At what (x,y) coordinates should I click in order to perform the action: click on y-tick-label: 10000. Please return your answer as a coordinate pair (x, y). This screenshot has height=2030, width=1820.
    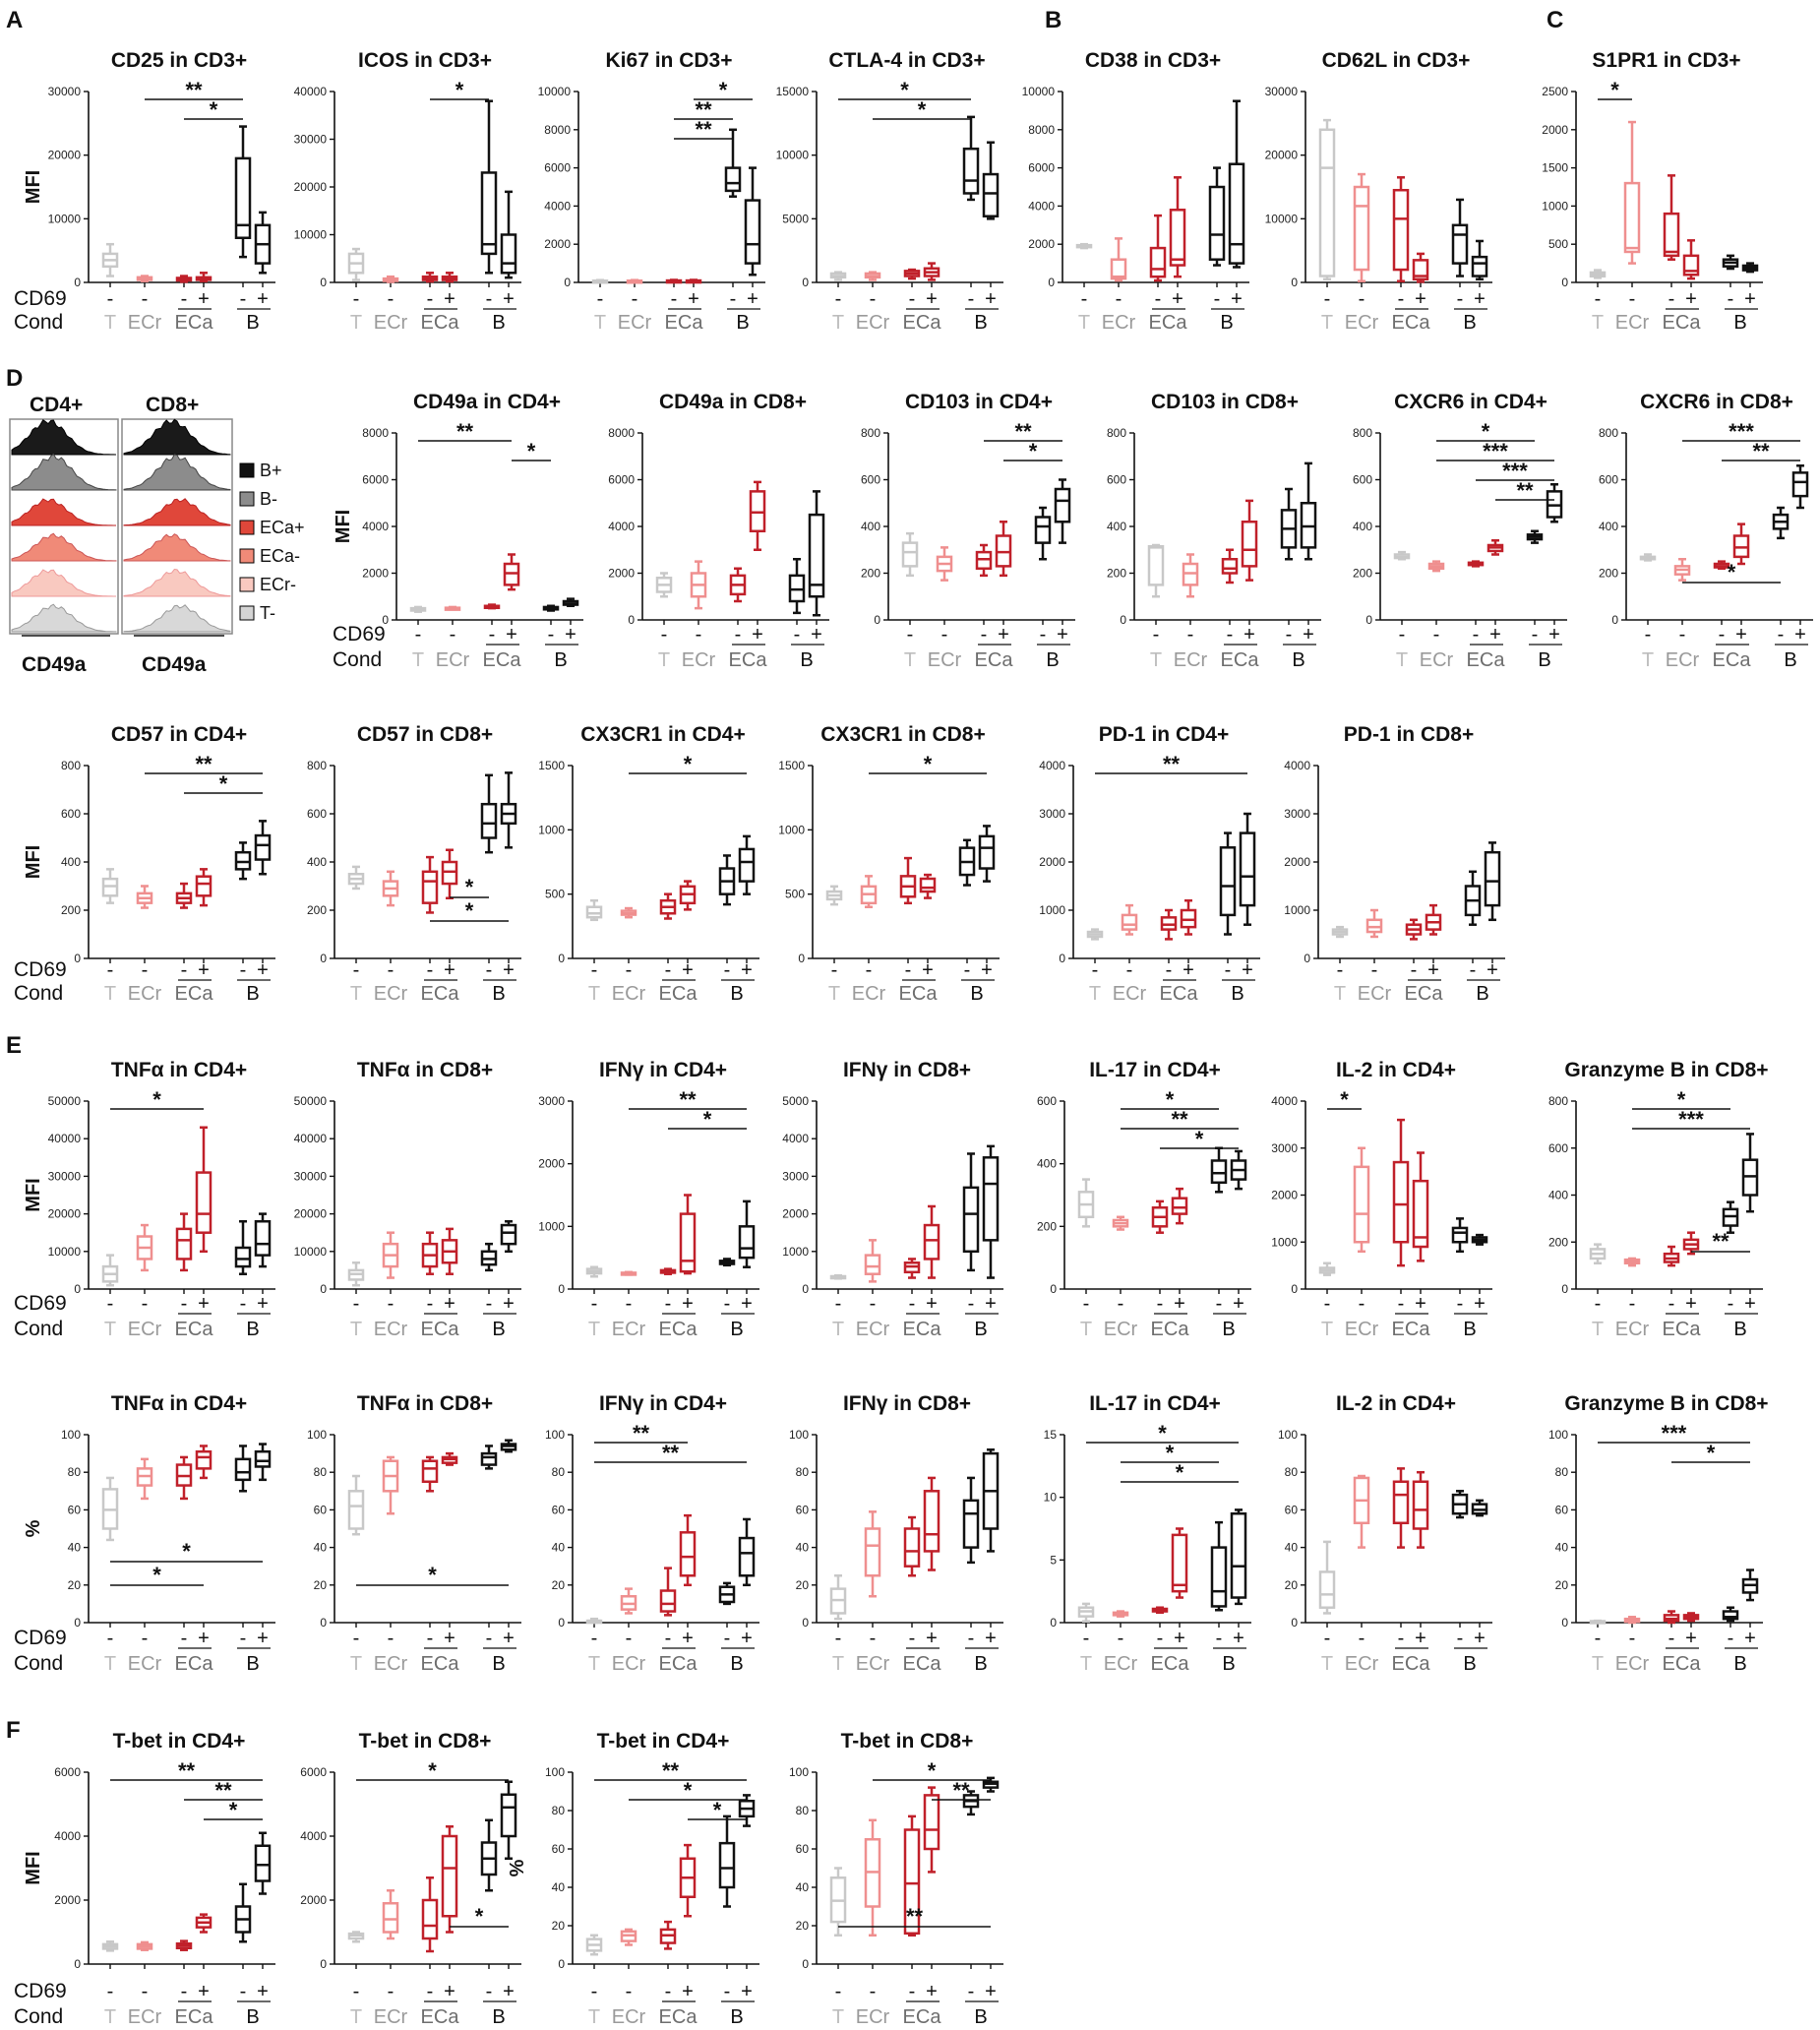
    Looking at the image, I should click on (311, 235).